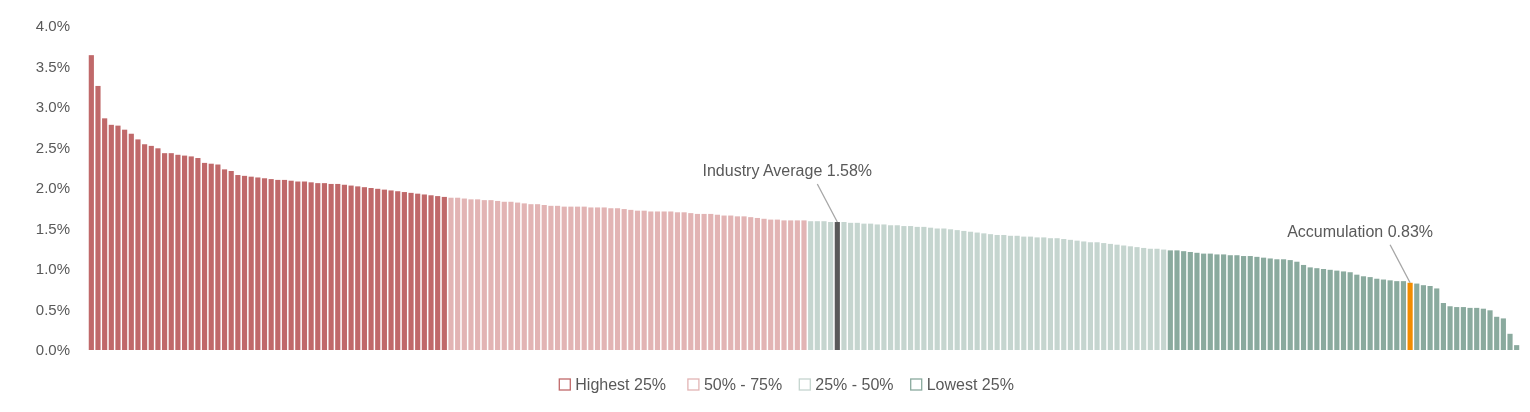  Describe the element at coordinates (52, 228) in the screenshot. I see `y-tick-label: 1.5%` at that location.